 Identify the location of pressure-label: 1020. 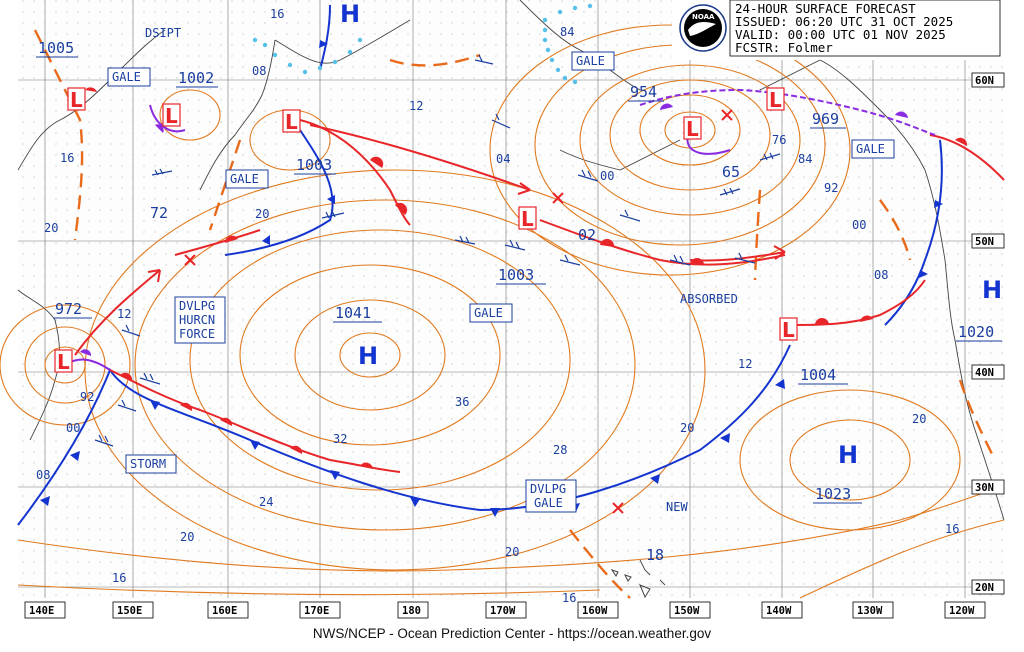
(976, 332).